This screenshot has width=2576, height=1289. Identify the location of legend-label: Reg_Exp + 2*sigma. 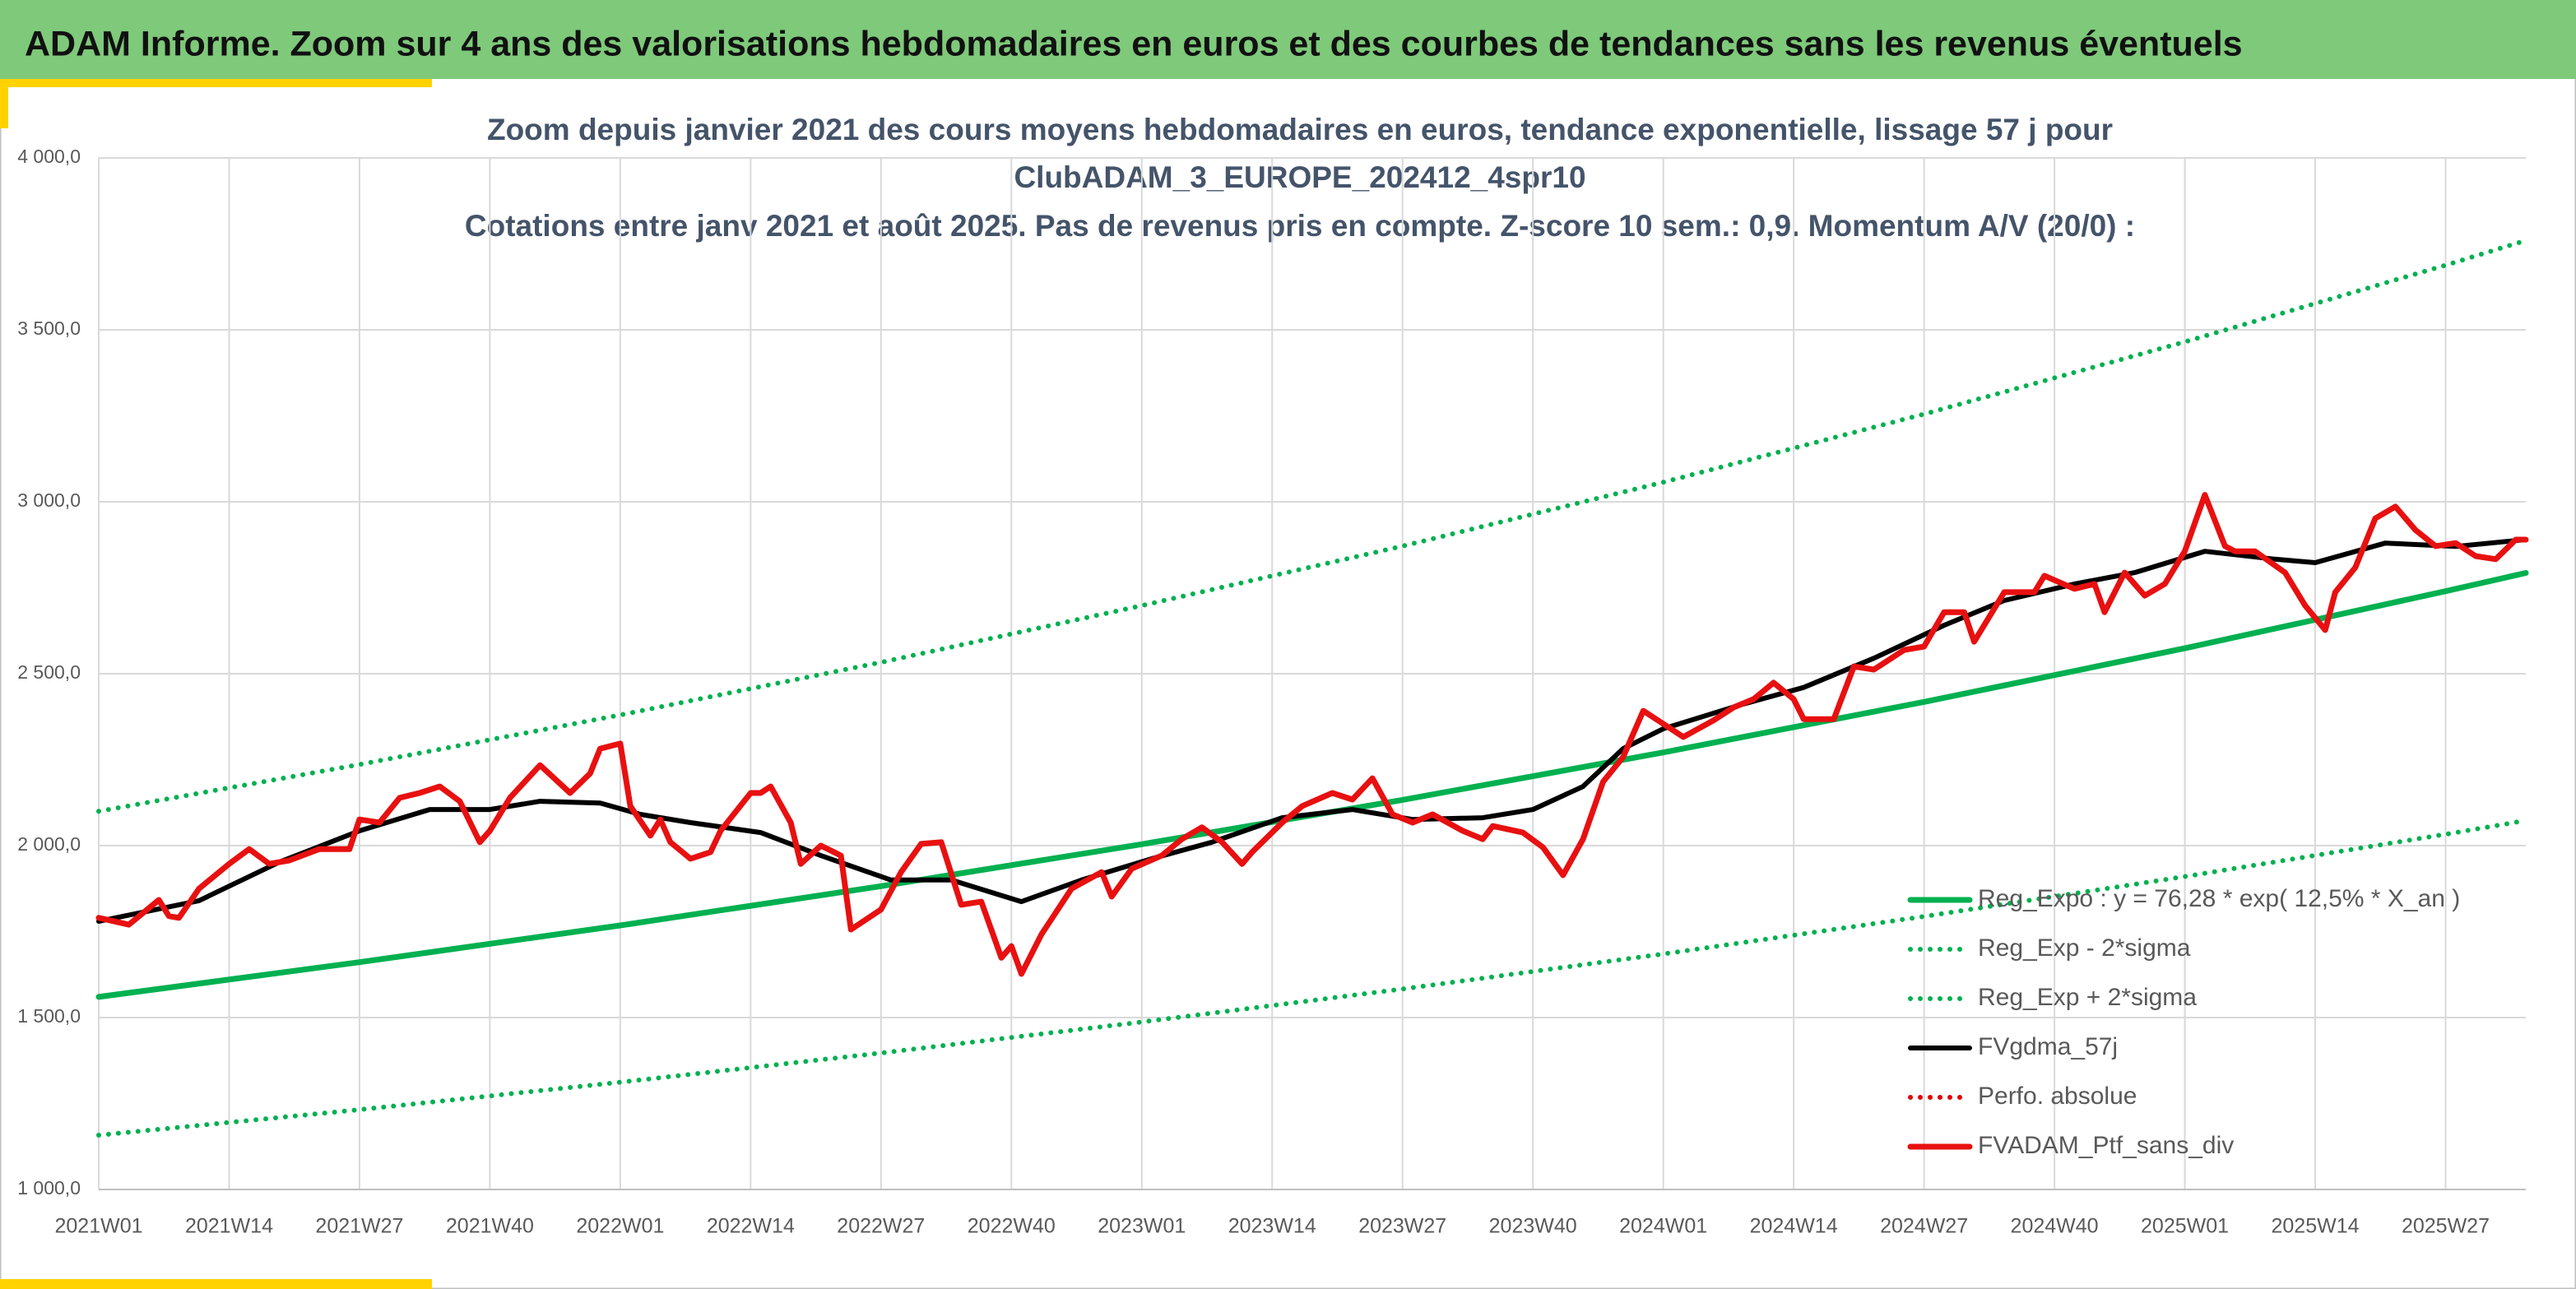
(2088, 997).